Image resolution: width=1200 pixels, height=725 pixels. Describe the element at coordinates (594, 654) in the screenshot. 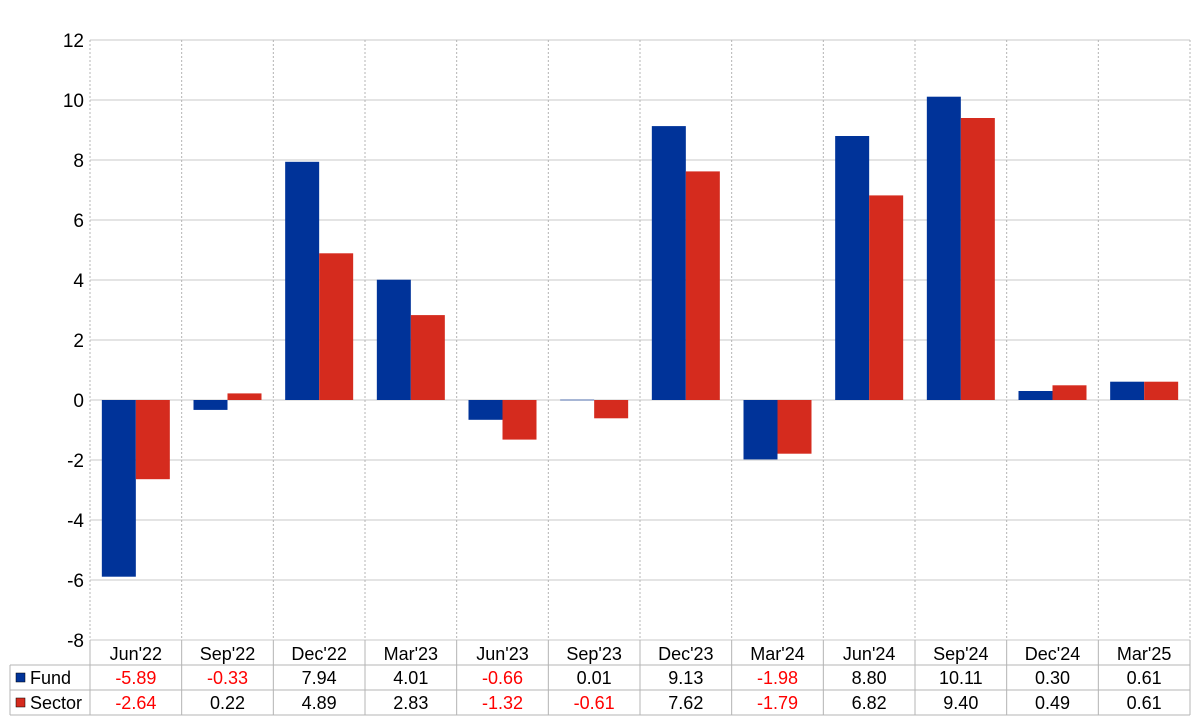

I see `x-tick-label: Sep'23` at that location.